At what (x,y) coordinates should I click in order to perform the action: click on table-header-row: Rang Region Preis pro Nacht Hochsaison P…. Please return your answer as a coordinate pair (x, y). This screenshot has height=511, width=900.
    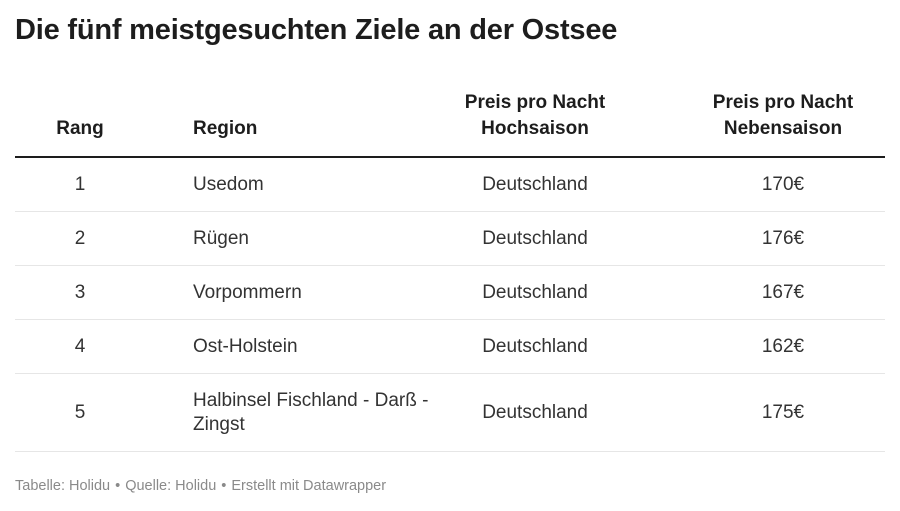
    Looking at the image, I should click on (450, 123).